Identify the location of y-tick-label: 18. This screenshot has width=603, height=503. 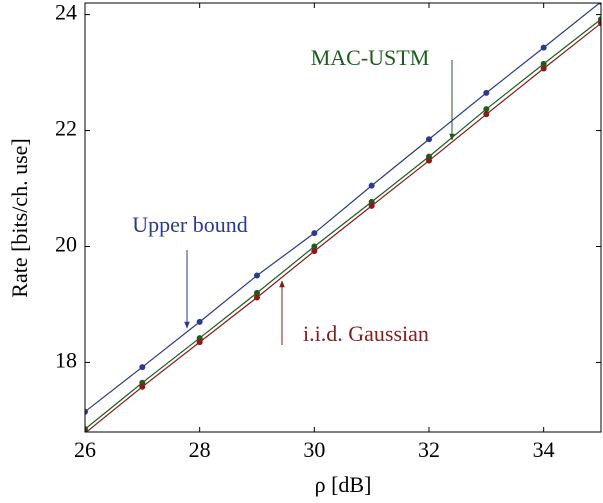
(66, 359).